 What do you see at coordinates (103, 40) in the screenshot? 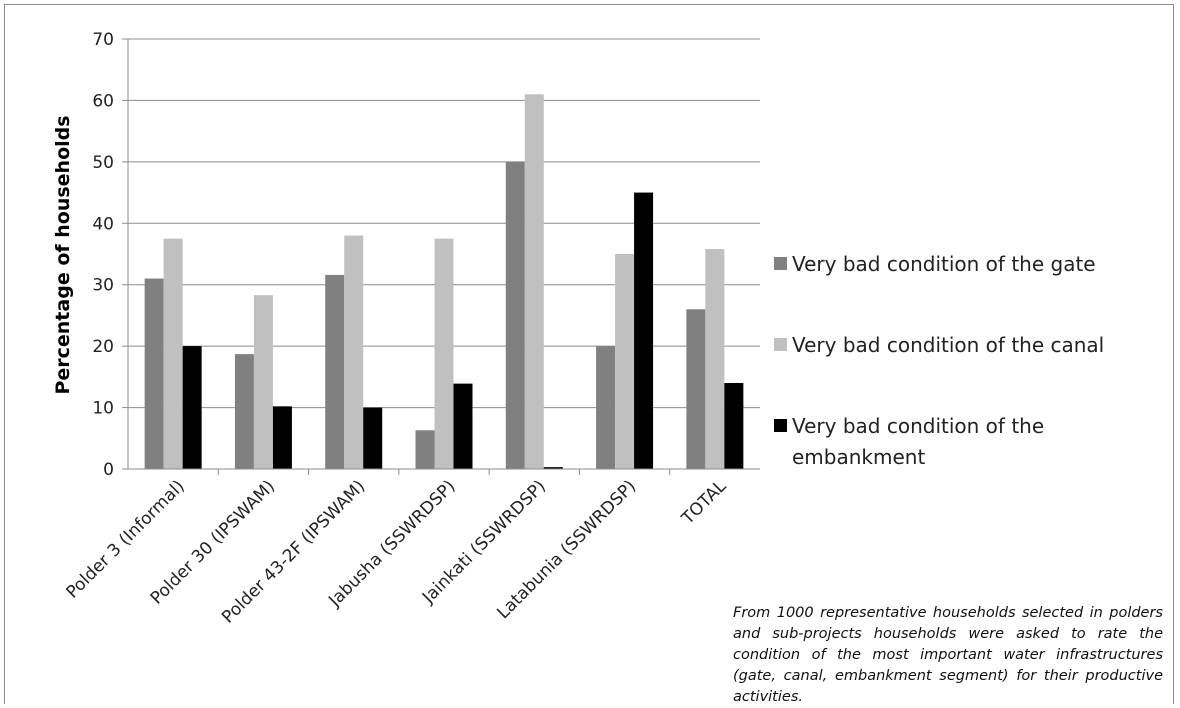
I see `y-tick-label: 70` at bounding box center [103, 40].